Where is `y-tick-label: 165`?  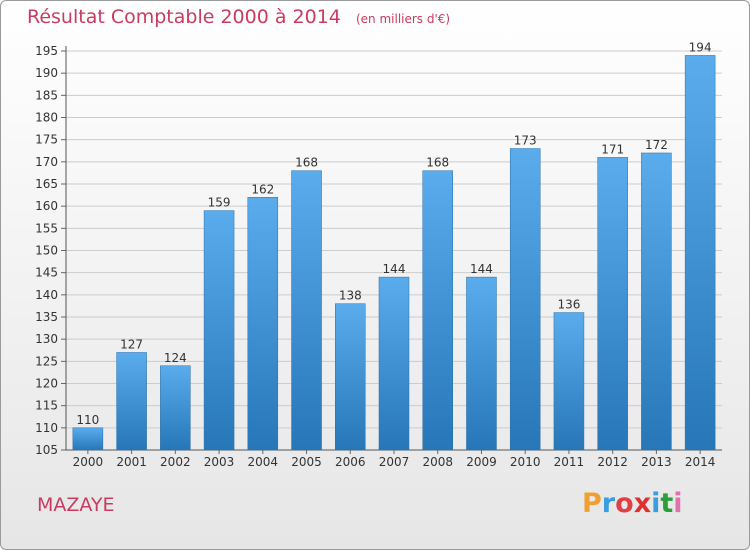 y-tick-label: 165 is located at coordinates (46, 184).